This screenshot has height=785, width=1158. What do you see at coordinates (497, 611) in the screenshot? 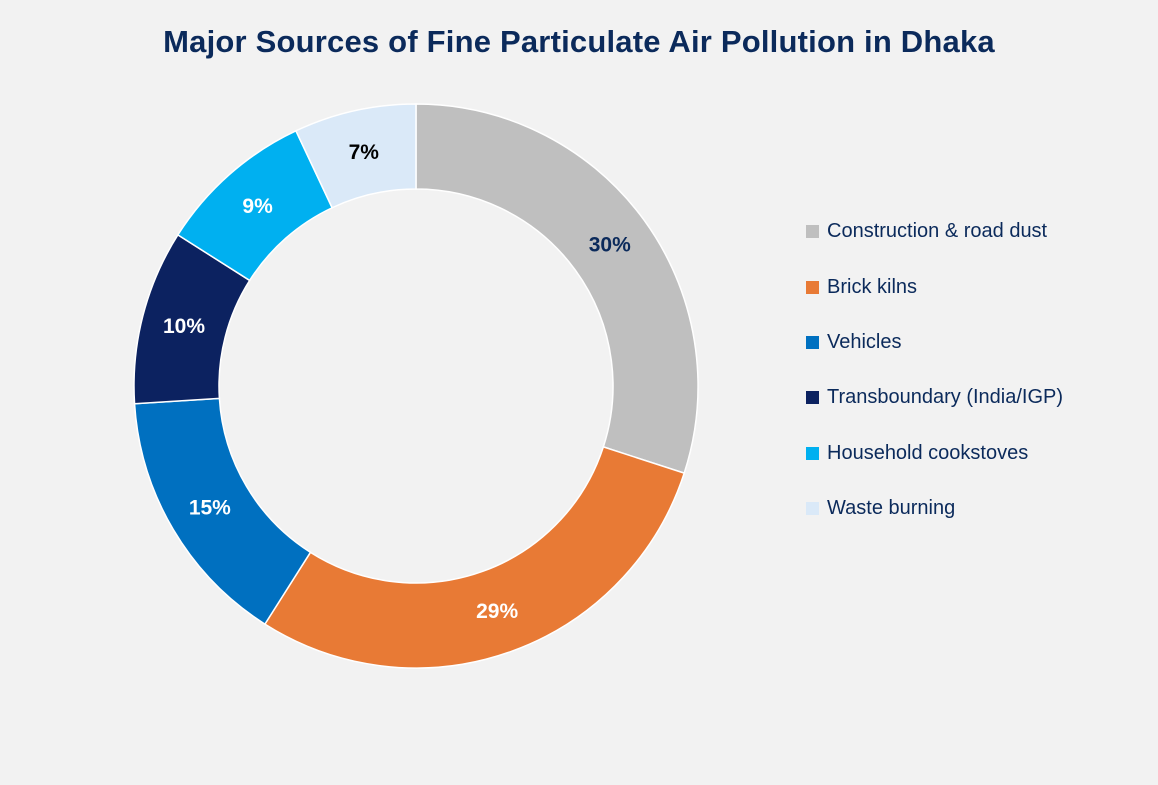
I see `data-label-brick-kilns: 29%` at bounding box center [497, 611].